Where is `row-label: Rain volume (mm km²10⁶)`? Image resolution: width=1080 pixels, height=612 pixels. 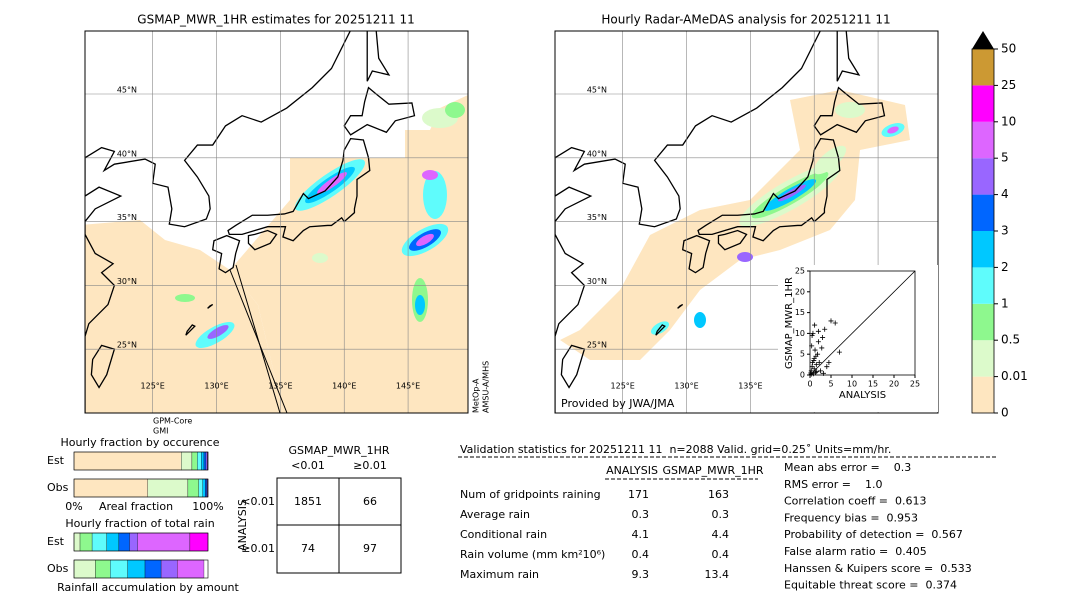
row-label: Rain volume (mm km²10⁶) is located at coordinates (532, 554).